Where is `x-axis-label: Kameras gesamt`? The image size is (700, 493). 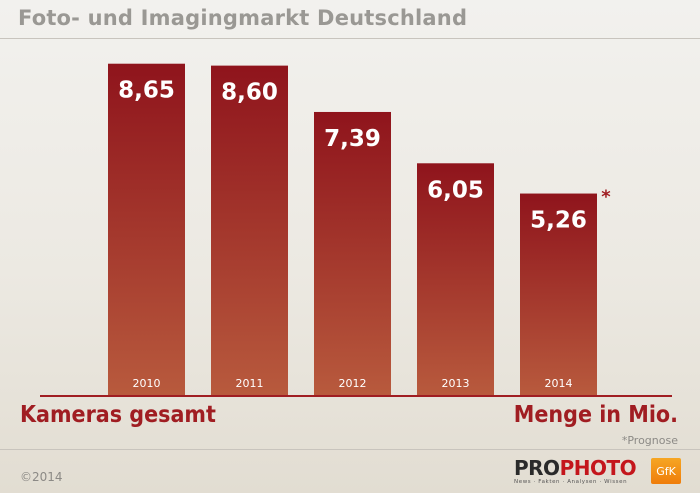 x-axis-label: Kameras gesamt is located at coordinates (118, 415).